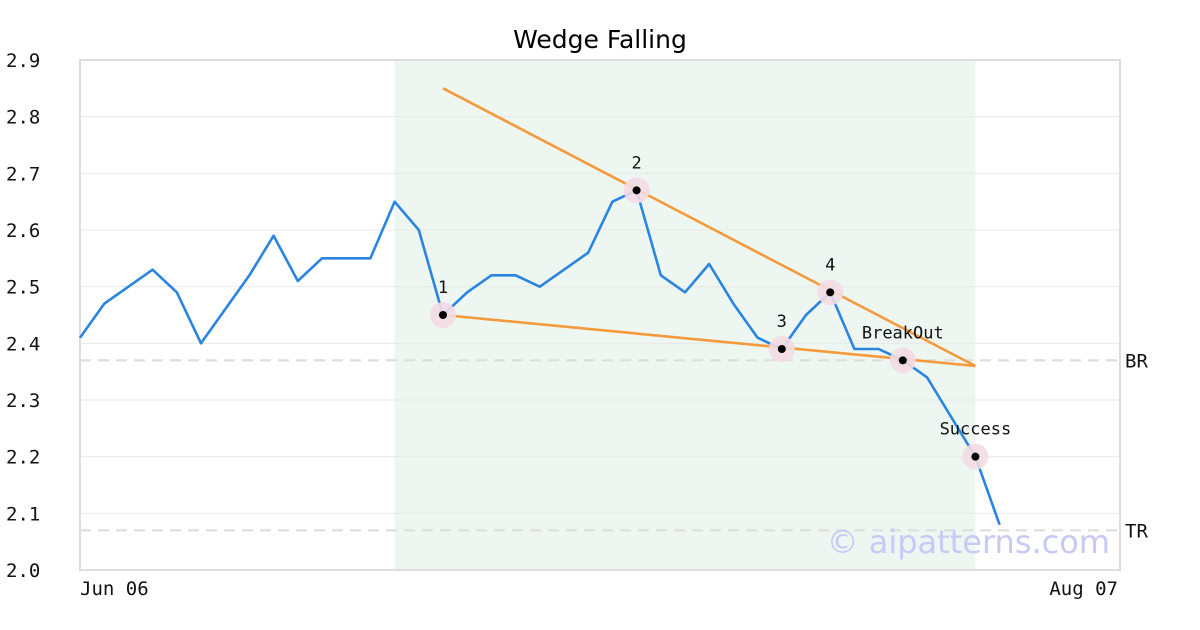 Image resolution: width=1200 pixels, height=630 pixels. What do you see at coordinates (23, 174) in the screenshot?
I see `y-tick-label: 2.7` at bounding box center [23, 174].